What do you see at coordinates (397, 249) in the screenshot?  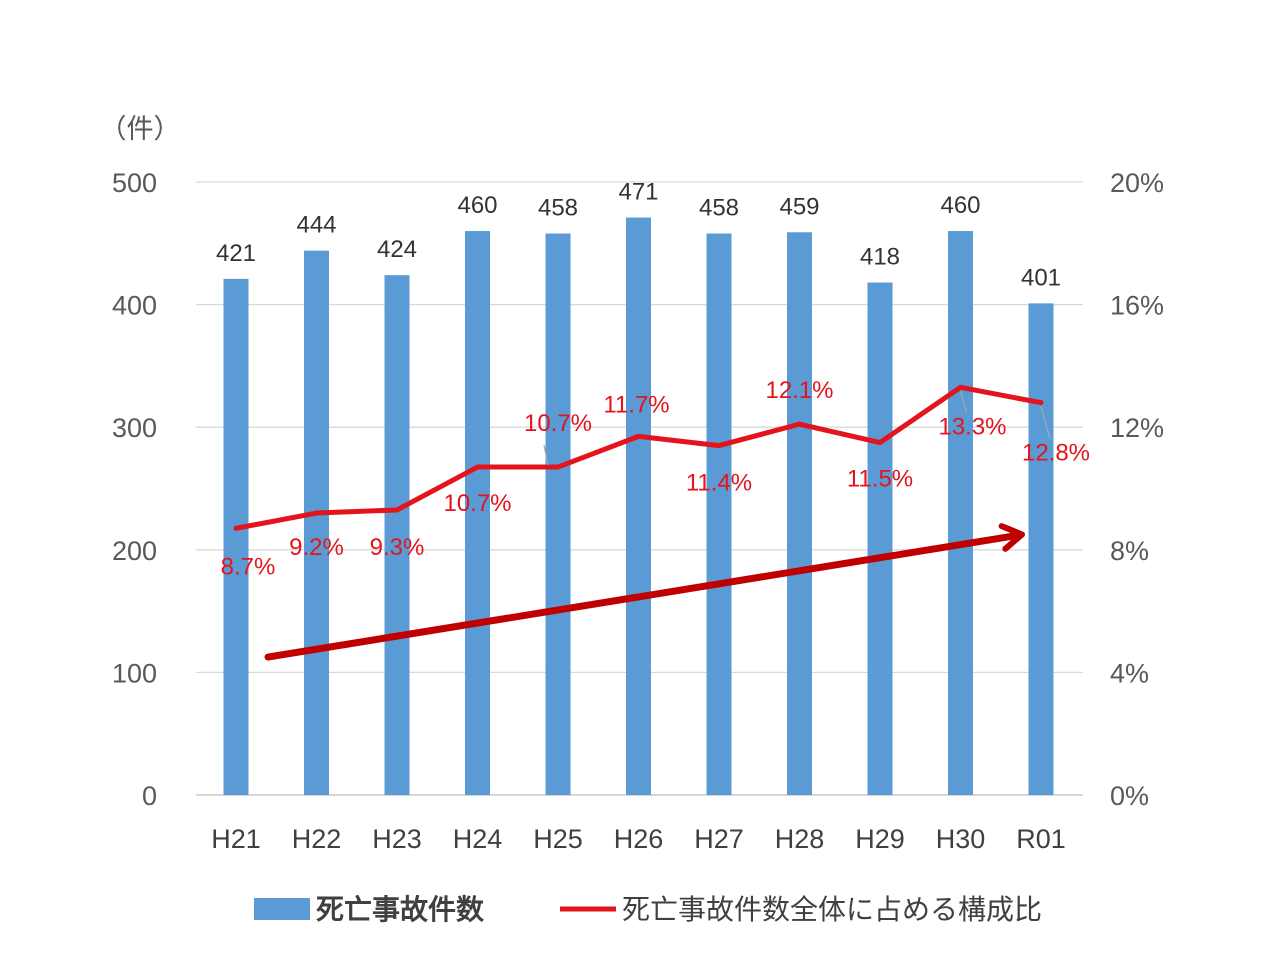 I see `bar-value-label: 424` at bounding box center [397, 249].